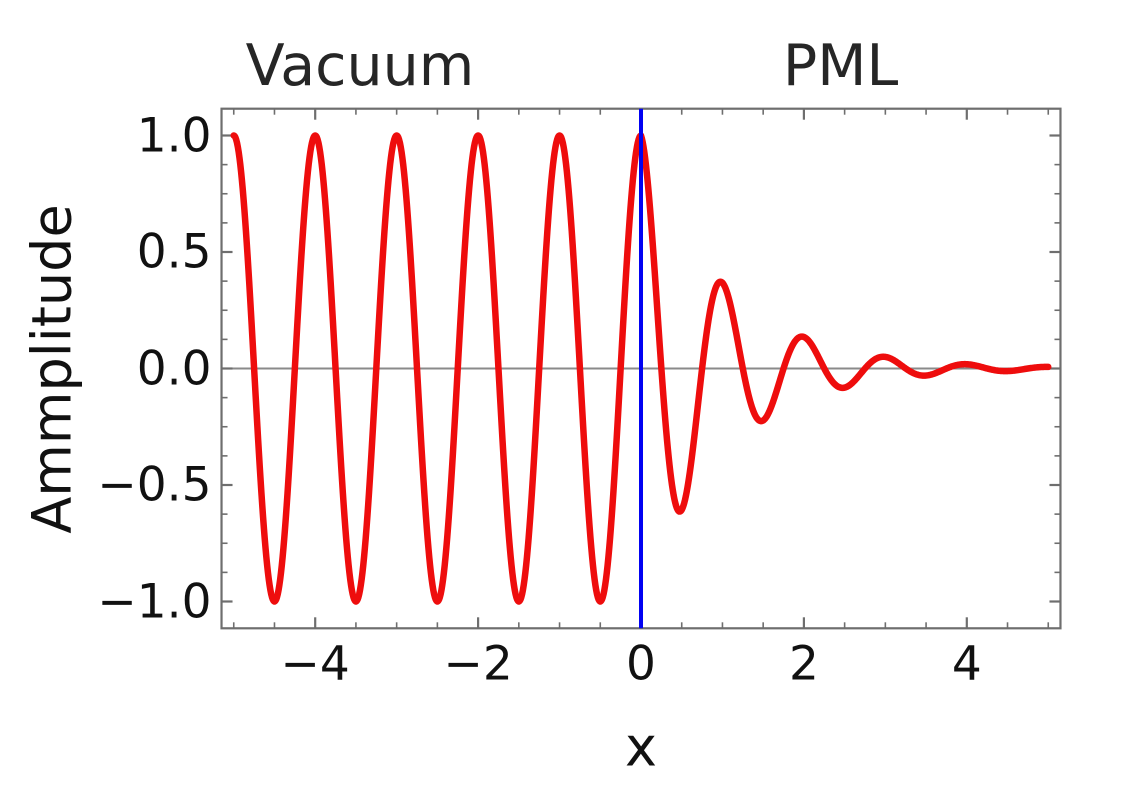  What do you see at coordinates (641, 747) in the screenshot?
I see `x-axis-label: x` at bounding box center [641, 747].